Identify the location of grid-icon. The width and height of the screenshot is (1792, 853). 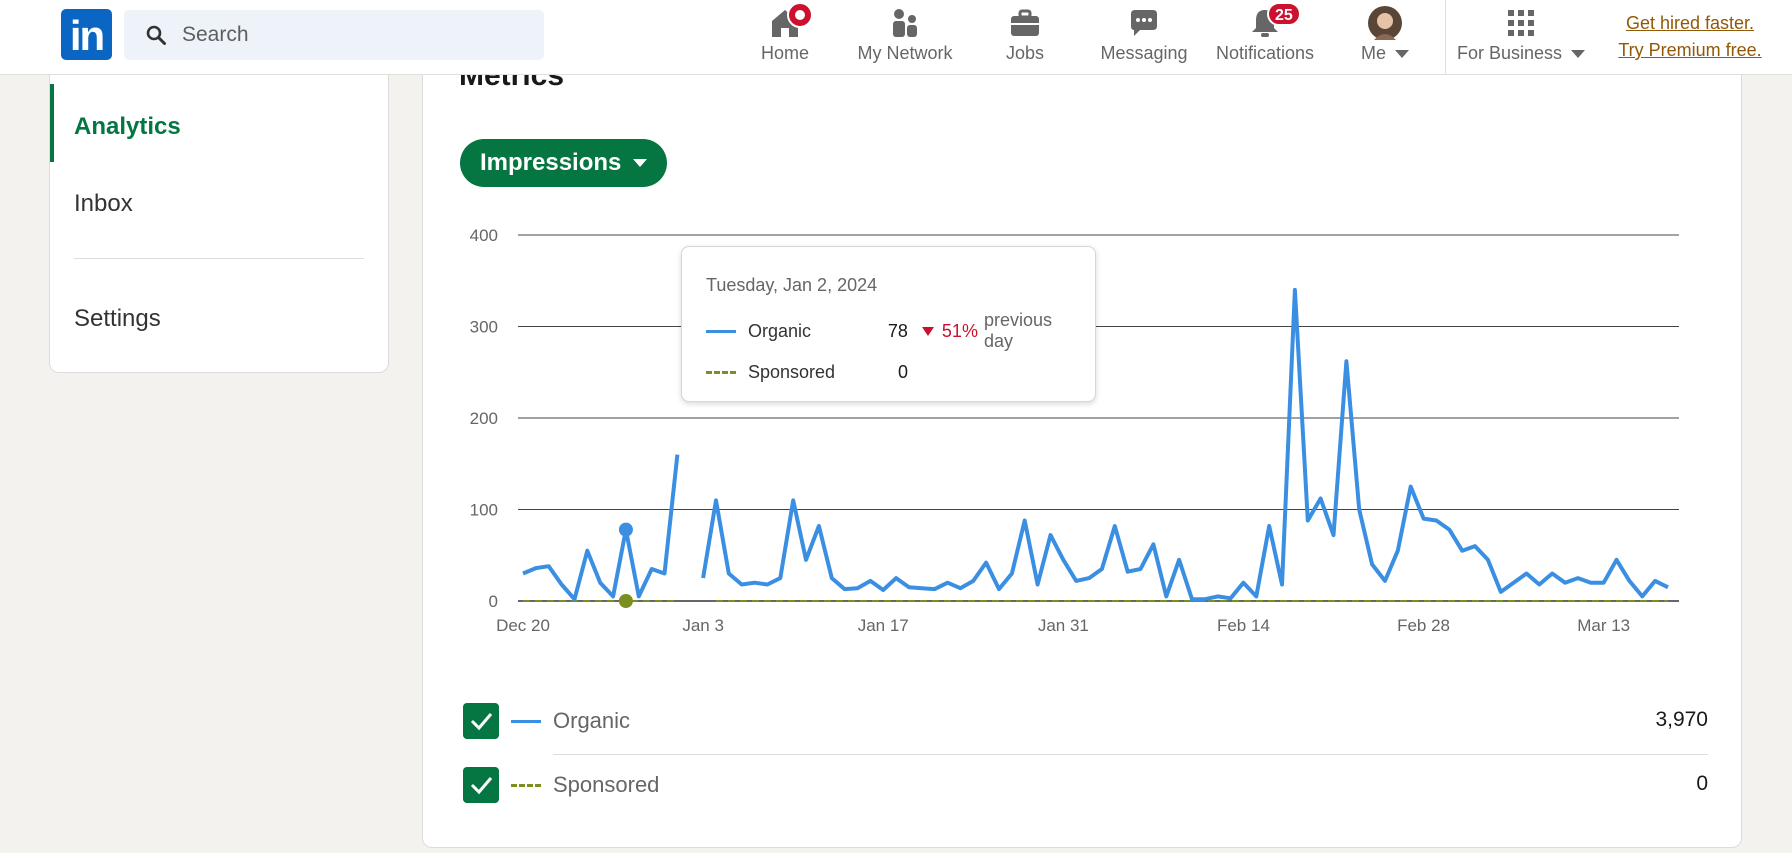
(1521, 23).